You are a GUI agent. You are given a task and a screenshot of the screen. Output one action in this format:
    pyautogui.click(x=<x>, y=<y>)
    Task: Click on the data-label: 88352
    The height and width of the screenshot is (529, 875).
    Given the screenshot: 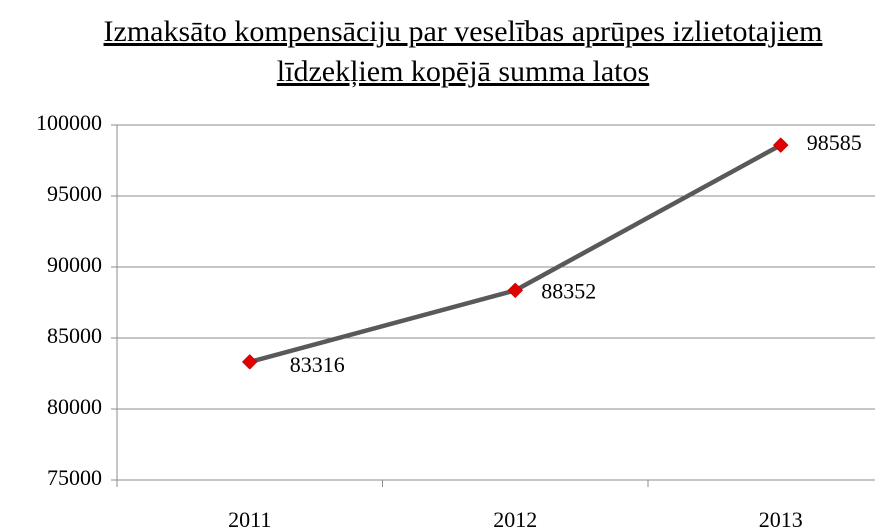 What is the action you would take?
    pyautogui.click(x=568, y=290)
    